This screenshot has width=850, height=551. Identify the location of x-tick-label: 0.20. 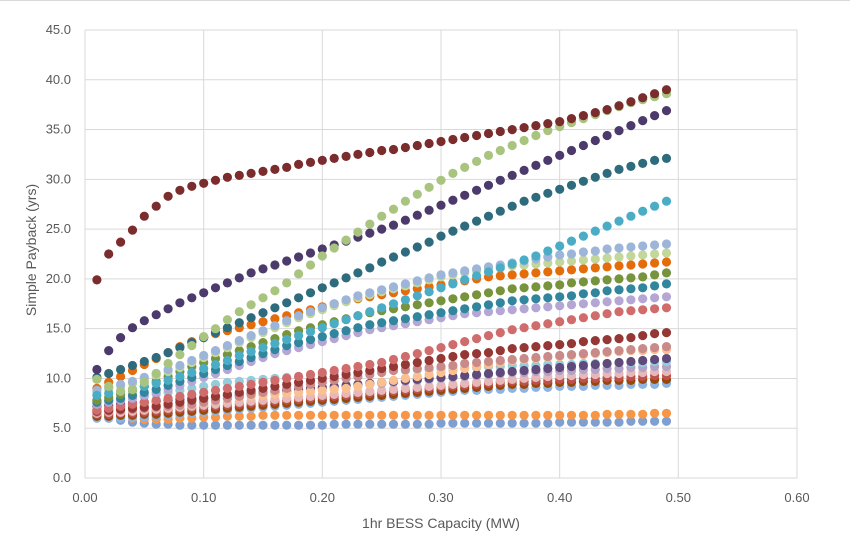
(322, 497).